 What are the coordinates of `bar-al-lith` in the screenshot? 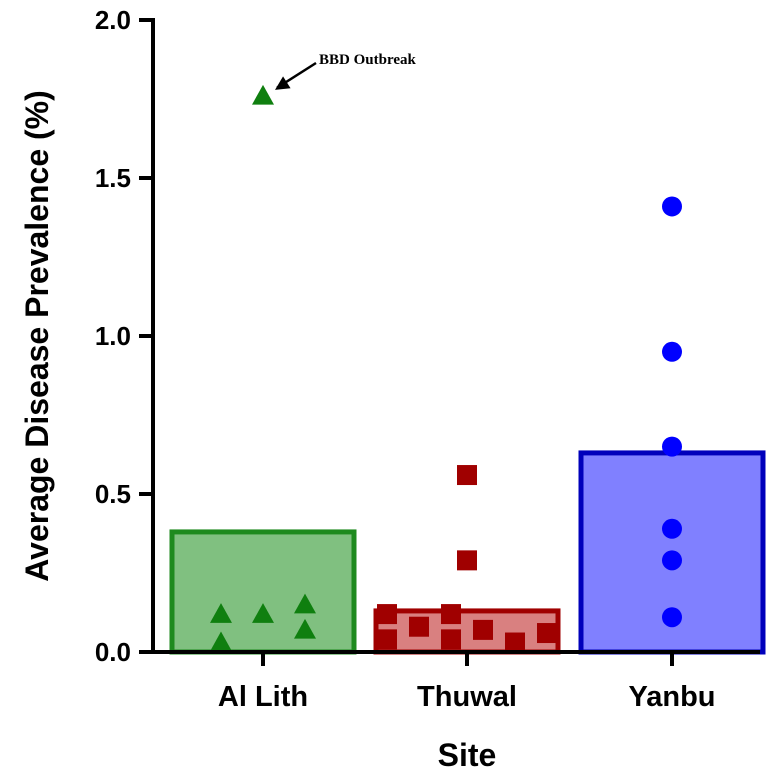 It's located at (263, 592).